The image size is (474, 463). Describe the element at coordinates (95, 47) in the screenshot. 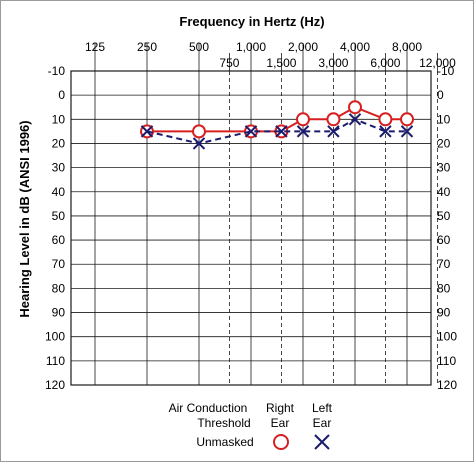

I see `x-tick-label-octave: 125` at that location.